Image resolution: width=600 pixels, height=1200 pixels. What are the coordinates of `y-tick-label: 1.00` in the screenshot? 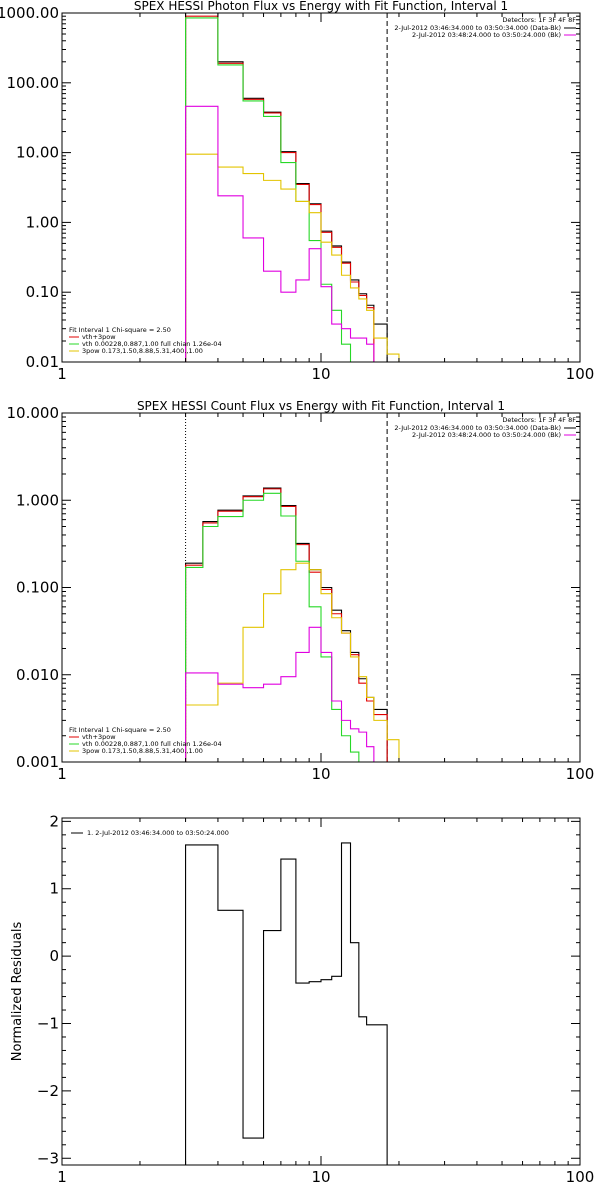 It's located at (42, 222).